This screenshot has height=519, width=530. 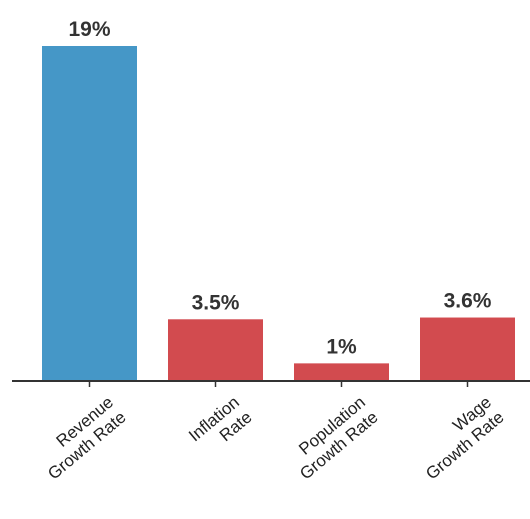 I want to click on x-tick-label-1: InflationRate, so click(x=220, y=427).